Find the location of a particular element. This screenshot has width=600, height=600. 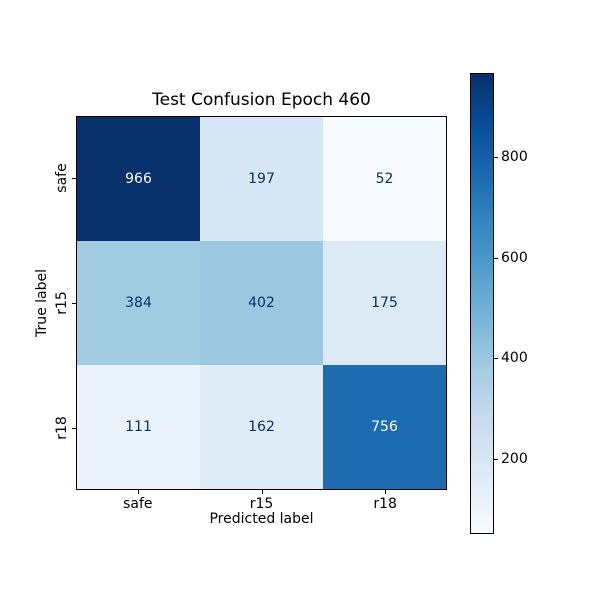

y-tick-label: r18 is located at coordinates (62, 427).